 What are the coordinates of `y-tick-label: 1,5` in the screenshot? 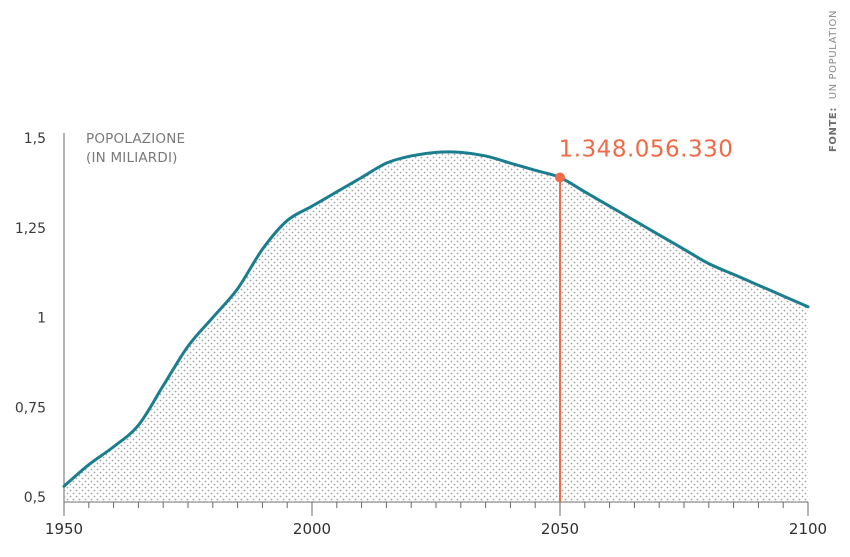 It's located at (35, 139).